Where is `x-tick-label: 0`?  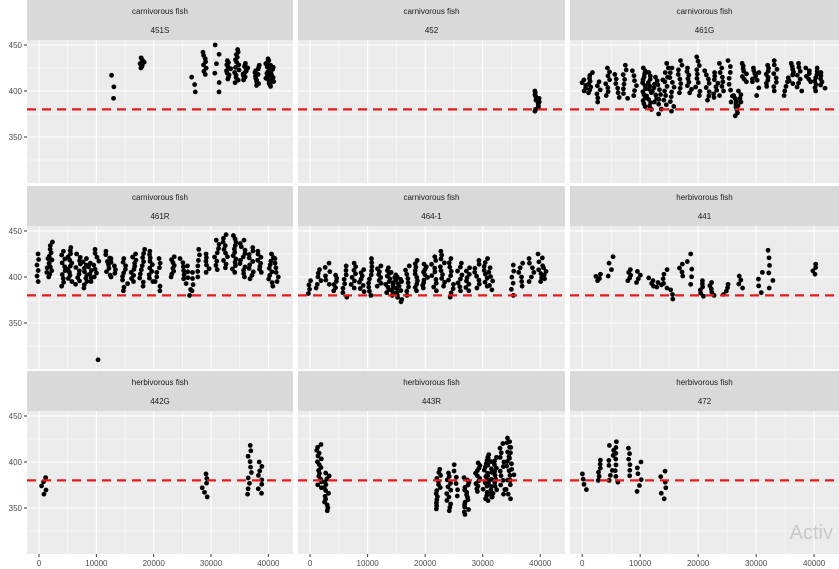
x-tick-label: 0 is located at coordinates (39, 563).